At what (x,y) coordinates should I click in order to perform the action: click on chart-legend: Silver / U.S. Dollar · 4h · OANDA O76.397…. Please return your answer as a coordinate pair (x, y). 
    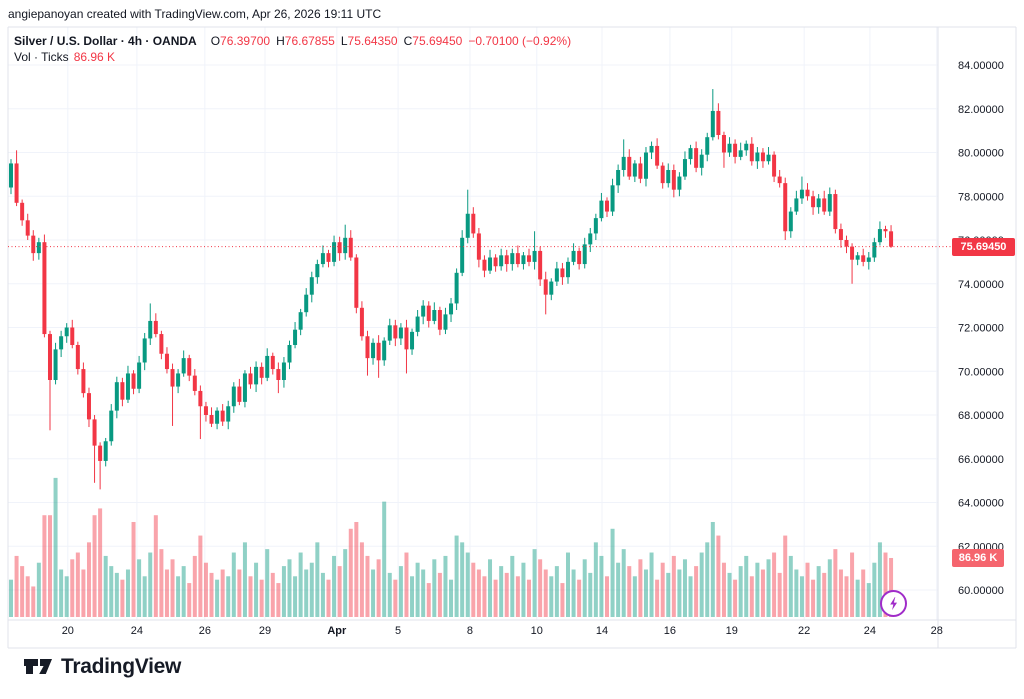
    Looking at the image, I should click on (292, 49).